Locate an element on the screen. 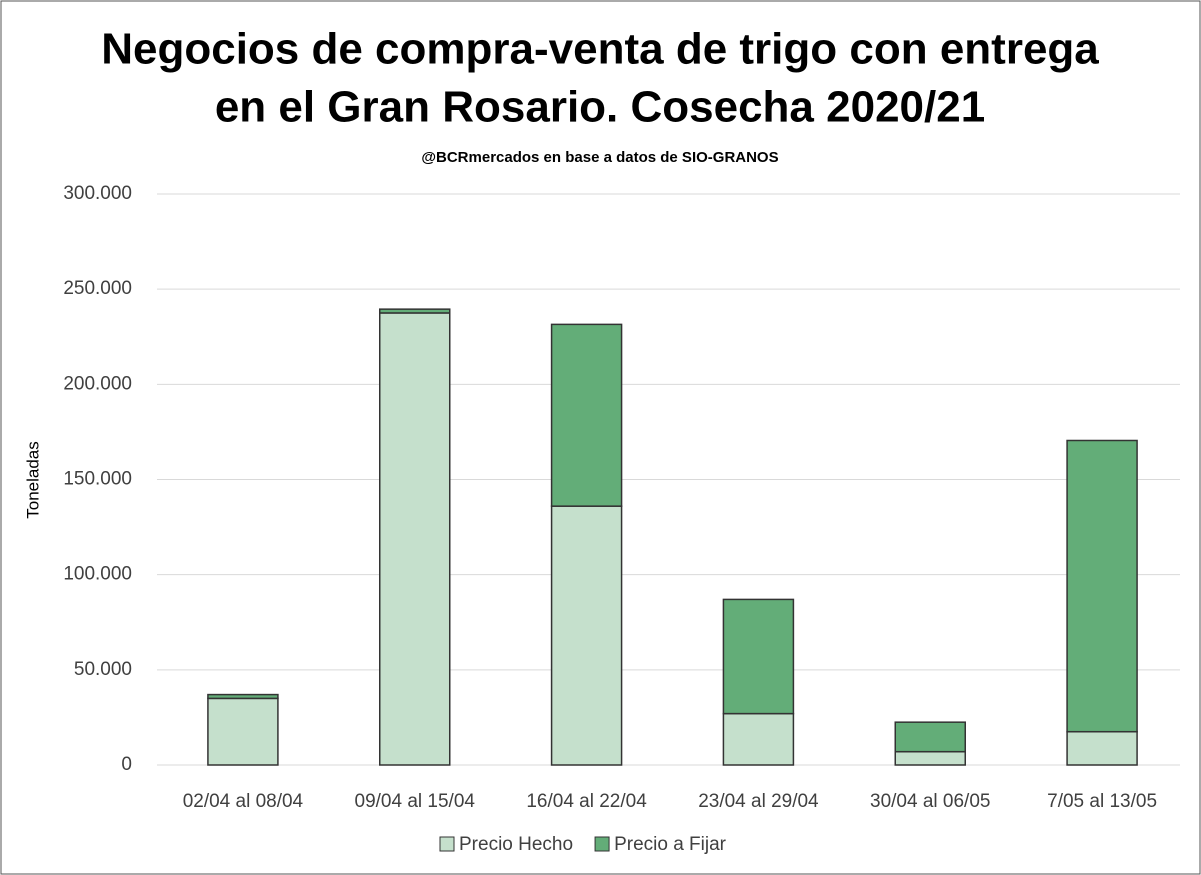  y-tick-label: 100.000 is located at coordinates (97, 574).